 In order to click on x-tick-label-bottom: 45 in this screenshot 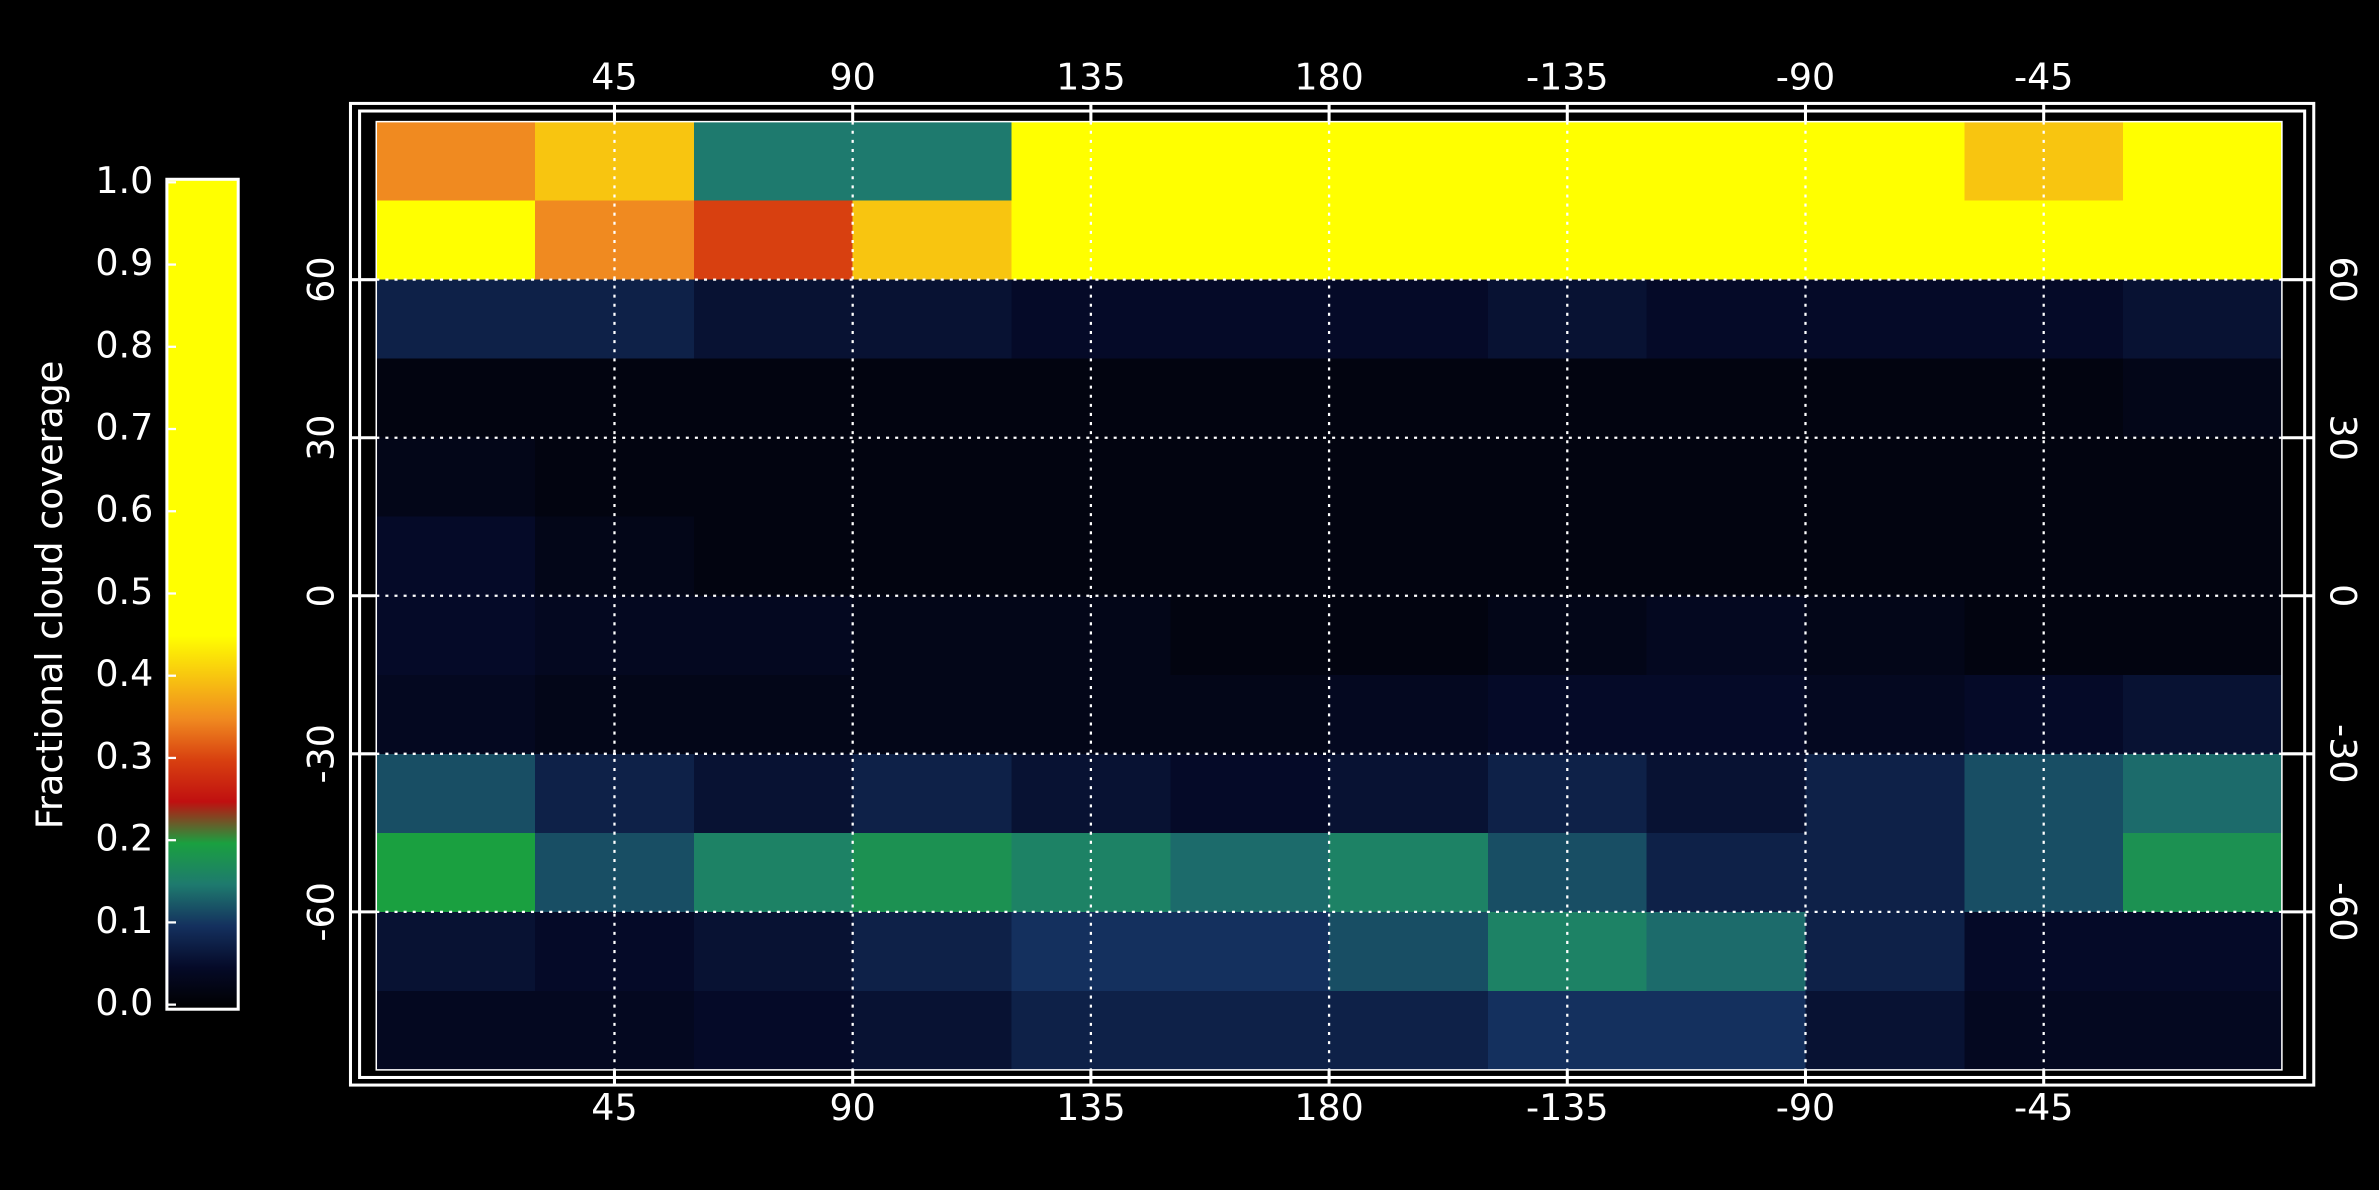, I will do `click(614, 1107)`.